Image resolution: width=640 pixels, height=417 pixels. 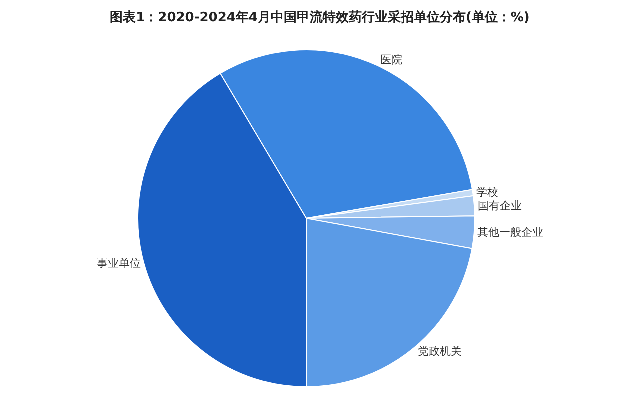 What do you see at coordinates (511, 233) in the screenshot?
I see `slice-label: 其他一般企业` at bounding box center [511, 233].